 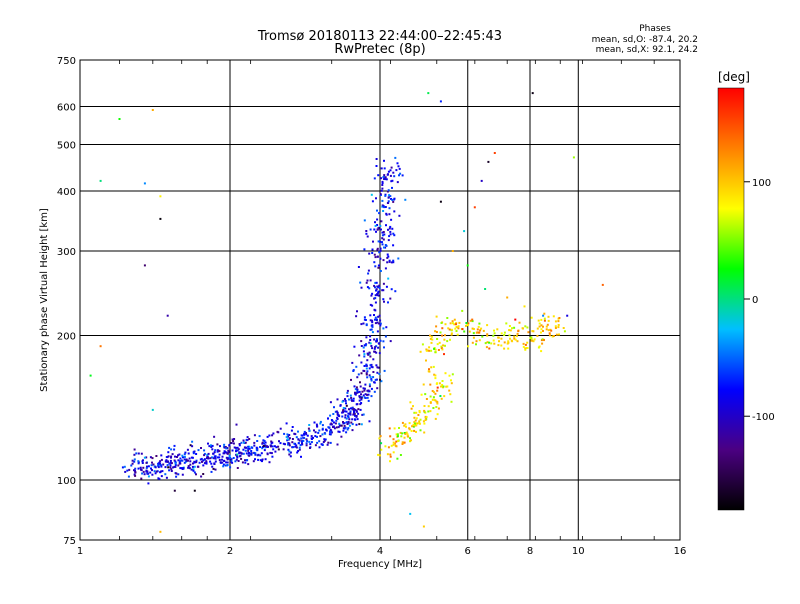 I want to click on colorbar-tick-label: 0, so click(x=755, y=300).